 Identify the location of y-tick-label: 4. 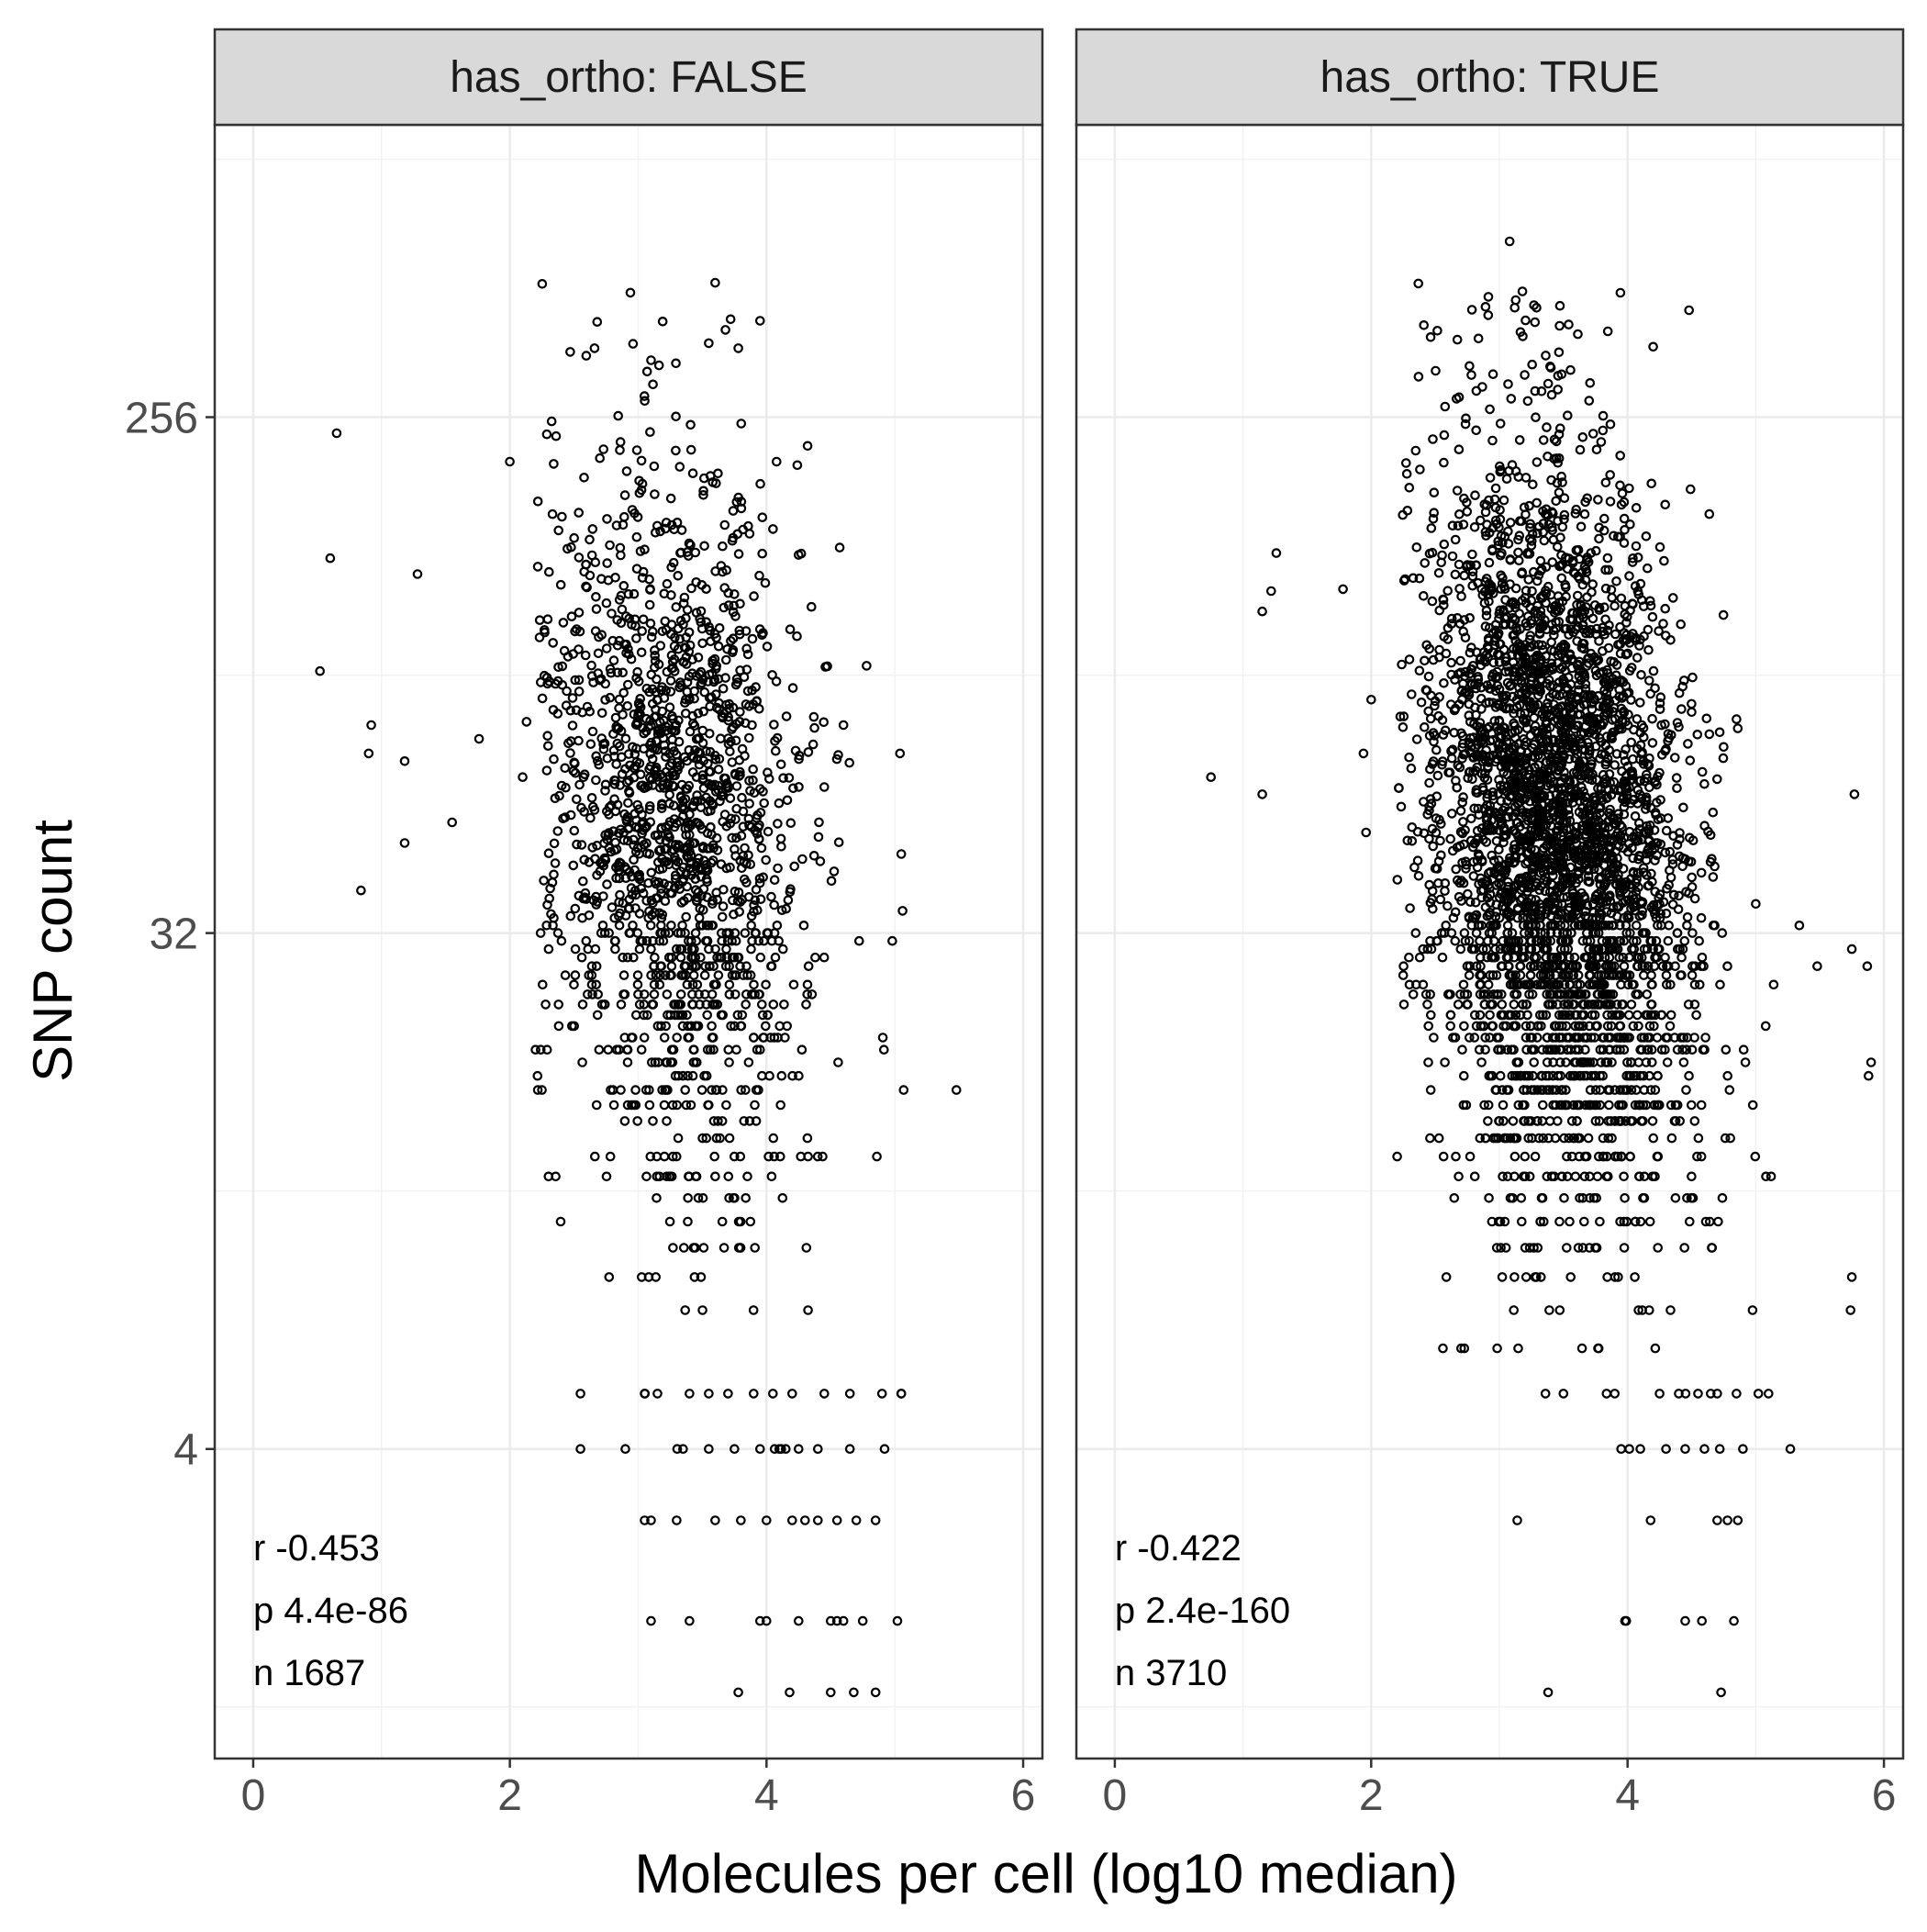
(185, 1450).